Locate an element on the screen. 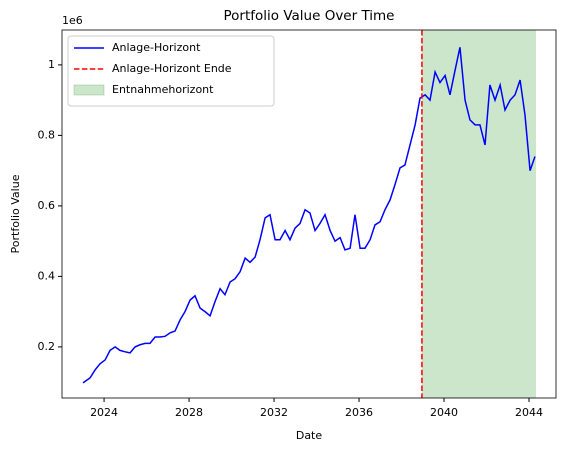  y-tick-label: 0.8 is located at coordinates (47, 134).